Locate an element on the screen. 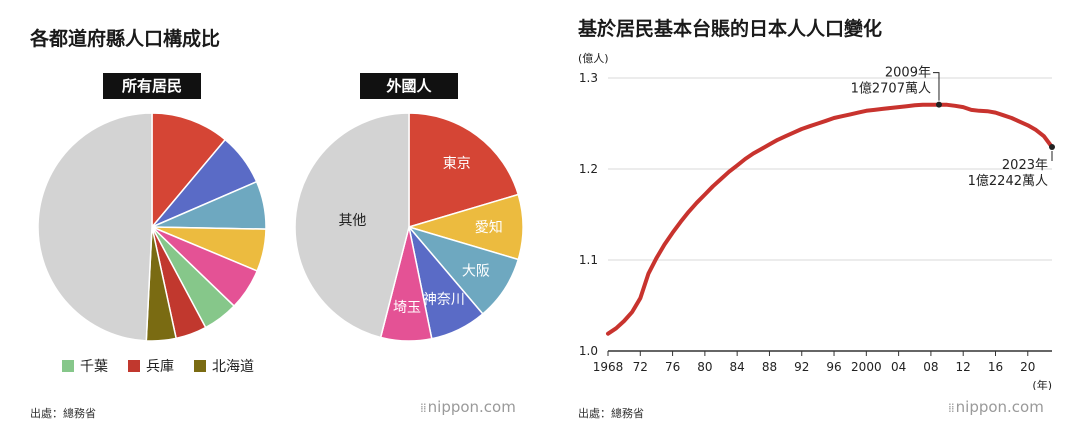  x-tick-label-10: 08 is located at coordinates (930, 367).